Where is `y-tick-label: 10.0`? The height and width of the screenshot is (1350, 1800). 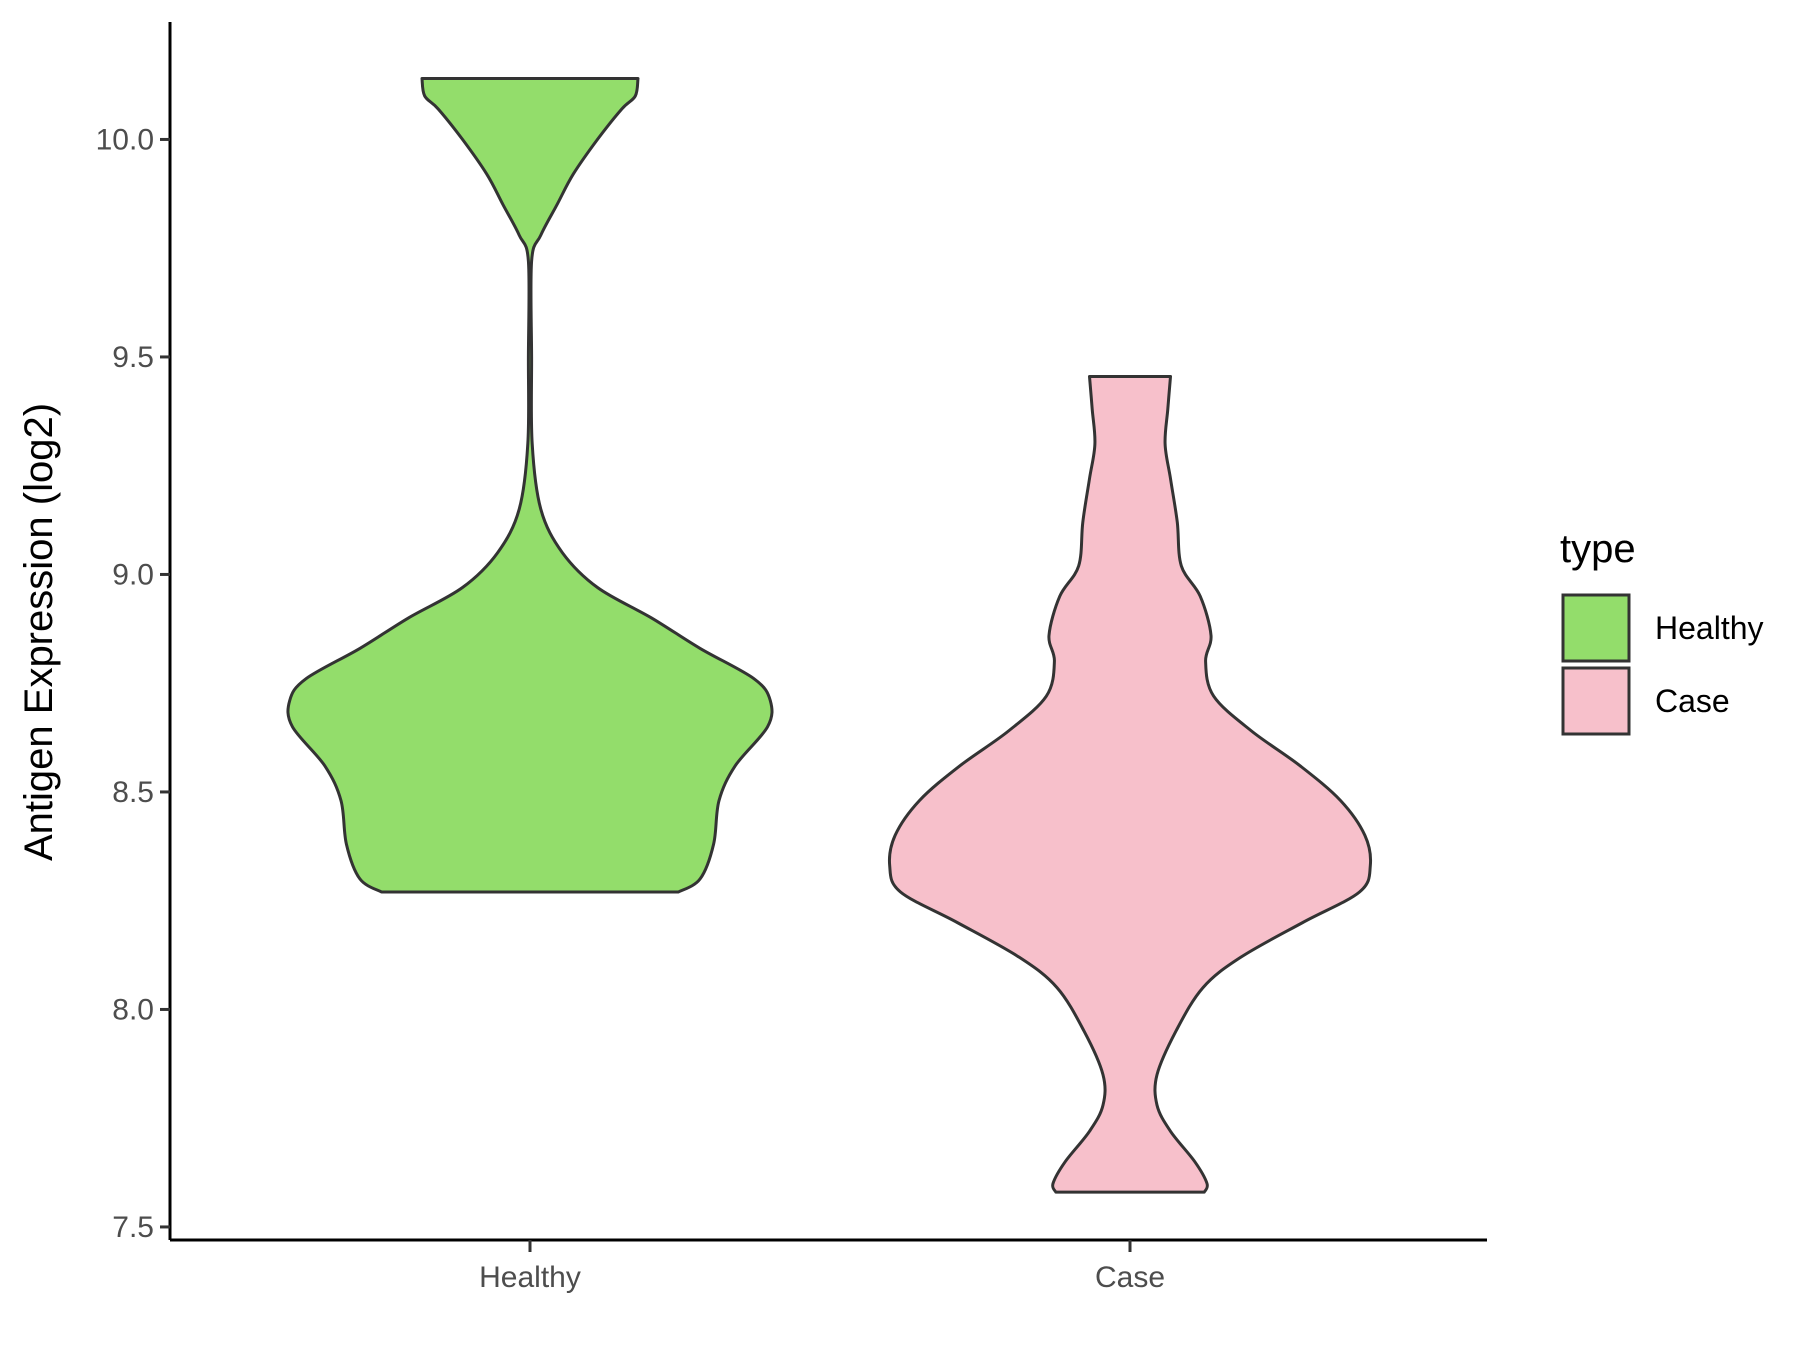
y-tick-label: 10.0 is located at coordinates (125, 139).